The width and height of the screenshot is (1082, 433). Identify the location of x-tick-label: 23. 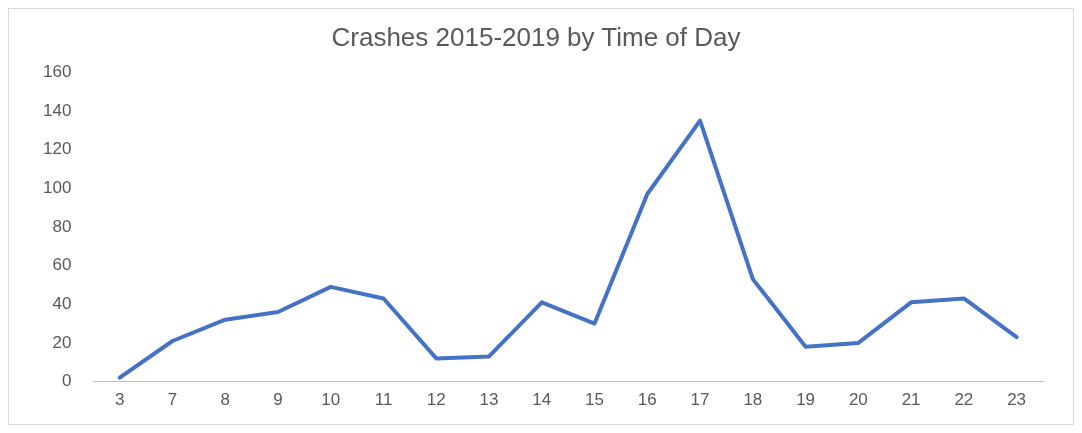
(1017, 400).